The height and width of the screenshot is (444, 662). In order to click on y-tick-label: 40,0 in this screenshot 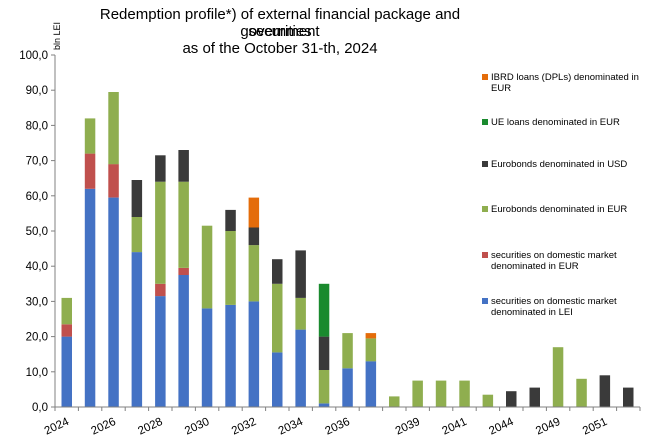, I will do `click(37, 267)`.